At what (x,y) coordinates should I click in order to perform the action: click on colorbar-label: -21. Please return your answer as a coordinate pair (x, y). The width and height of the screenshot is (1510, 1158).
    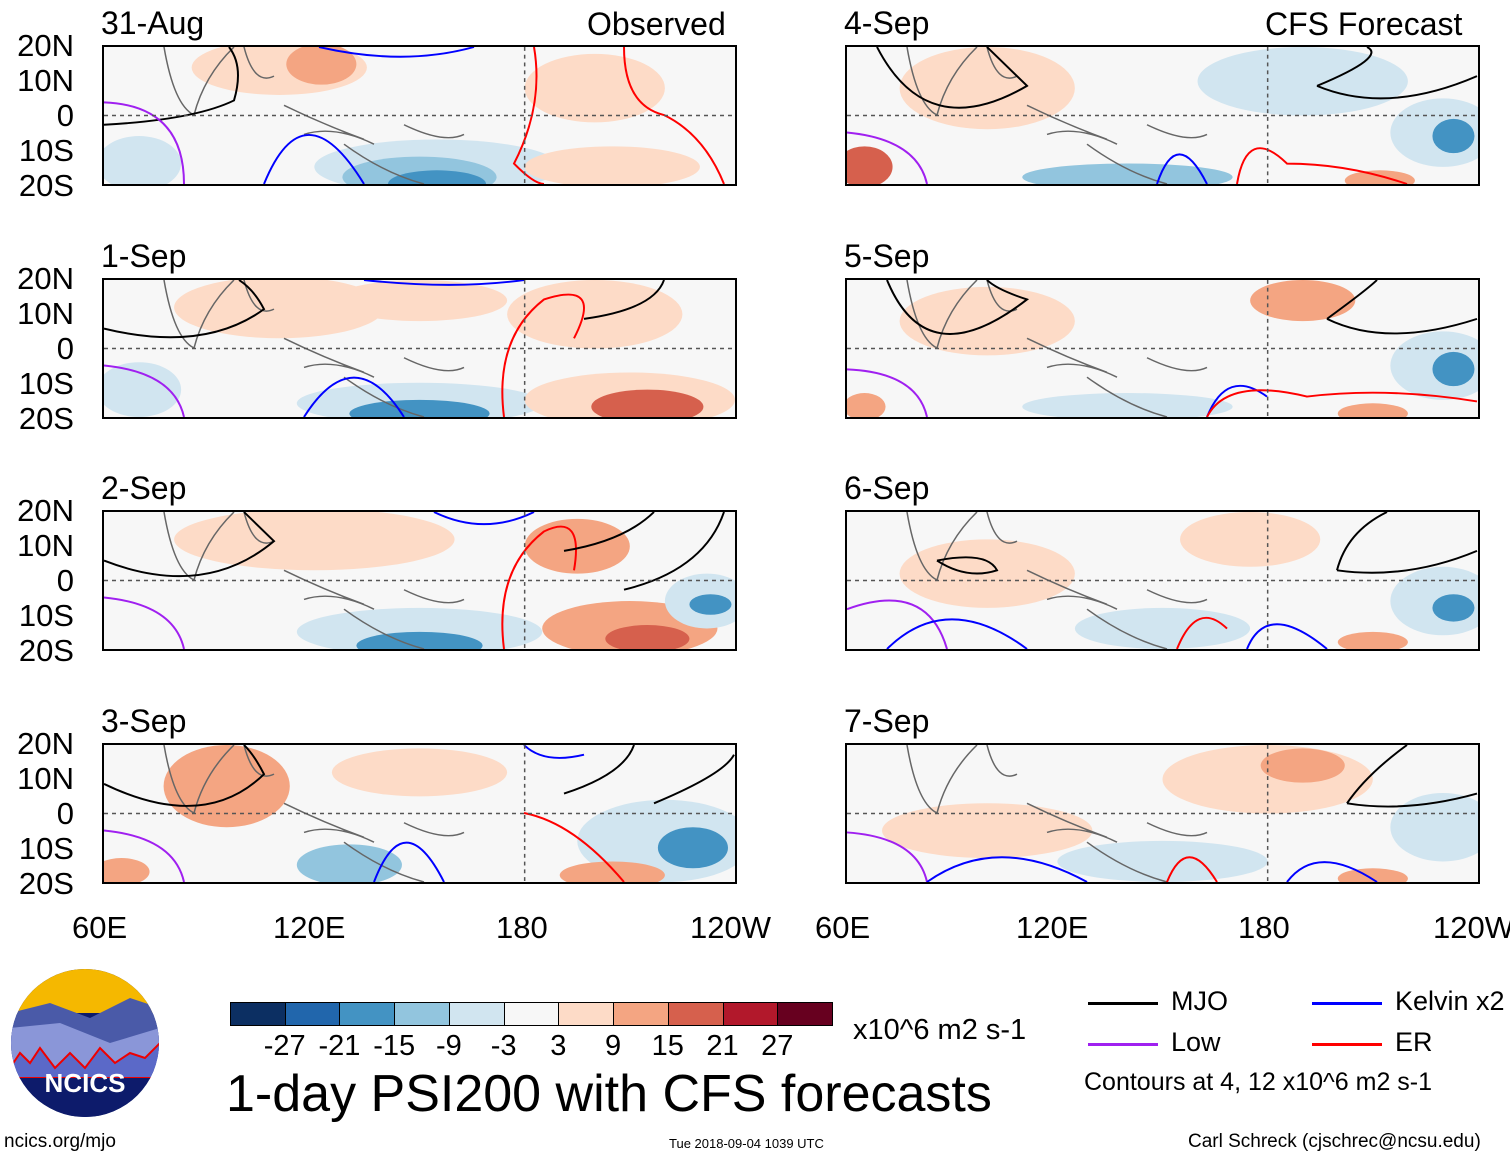
    Looking at the image, I should click on (339, 1046).